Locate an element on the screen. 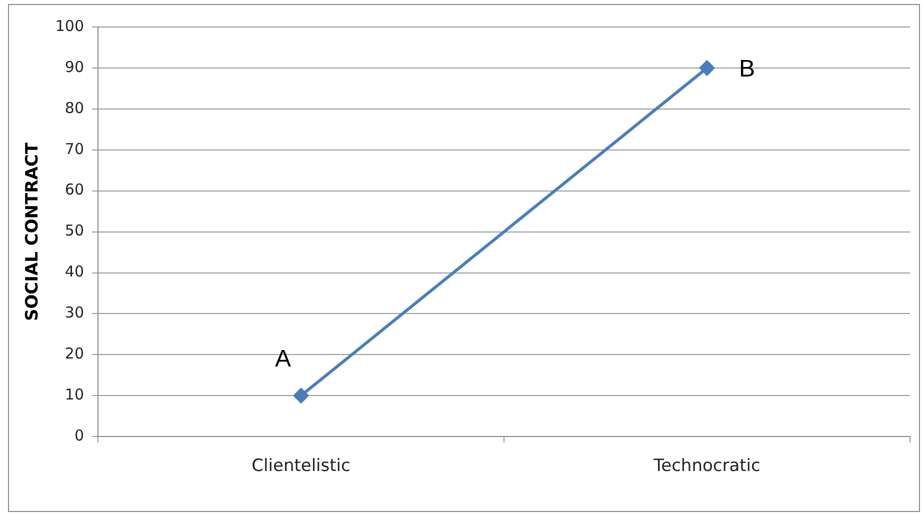 This screenshot has width=924, height=516. y-tick-label: 10 is located at coordinates (74, 395).